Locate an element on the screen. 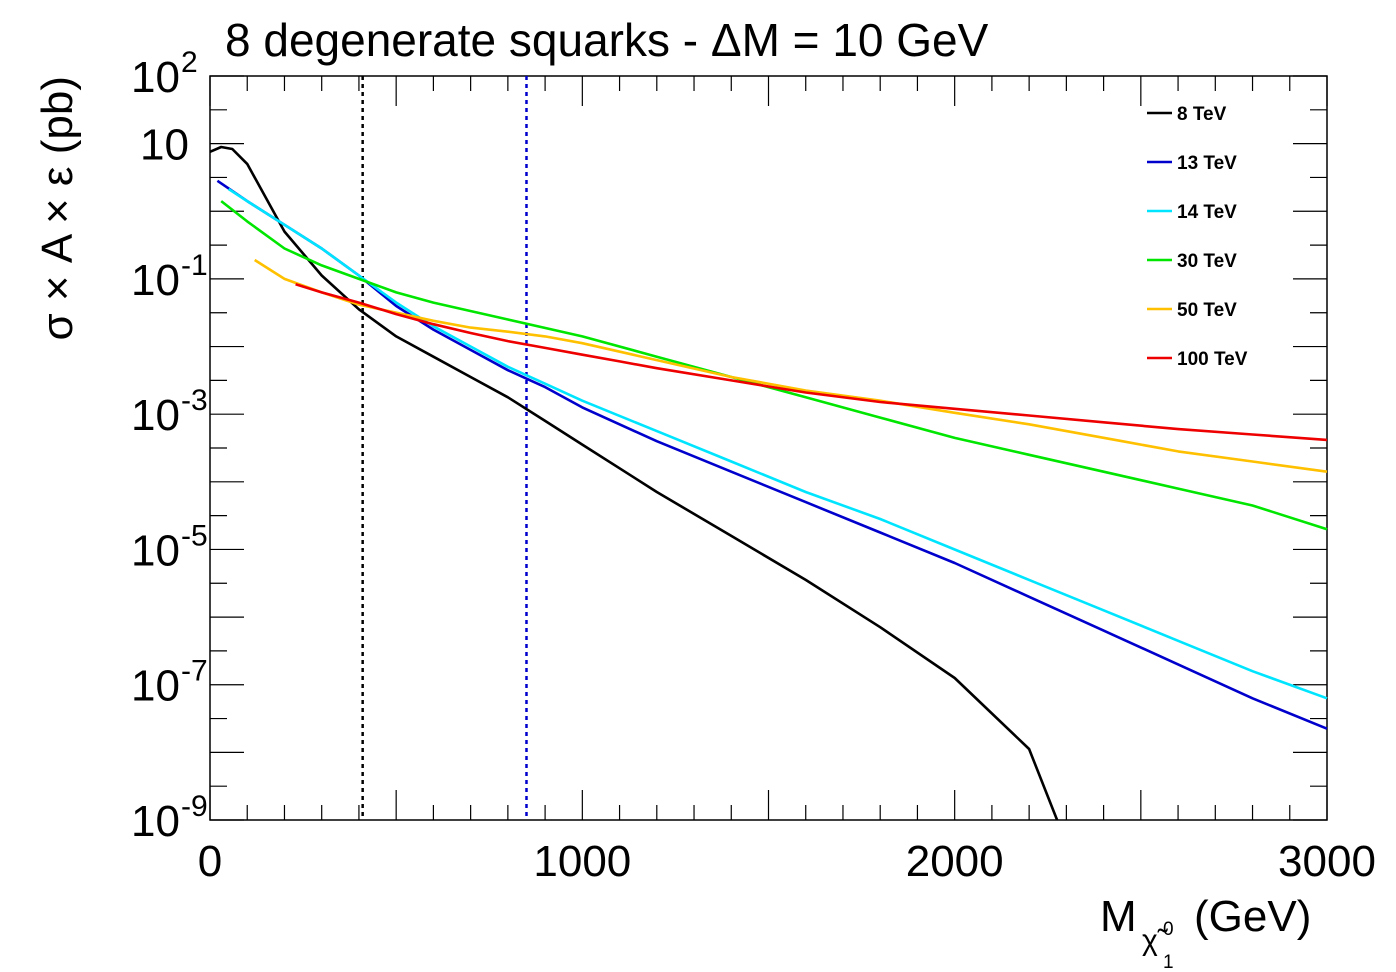 The image size is (1396, 972). series-line-100-tev is located at coordinates (811, 362).